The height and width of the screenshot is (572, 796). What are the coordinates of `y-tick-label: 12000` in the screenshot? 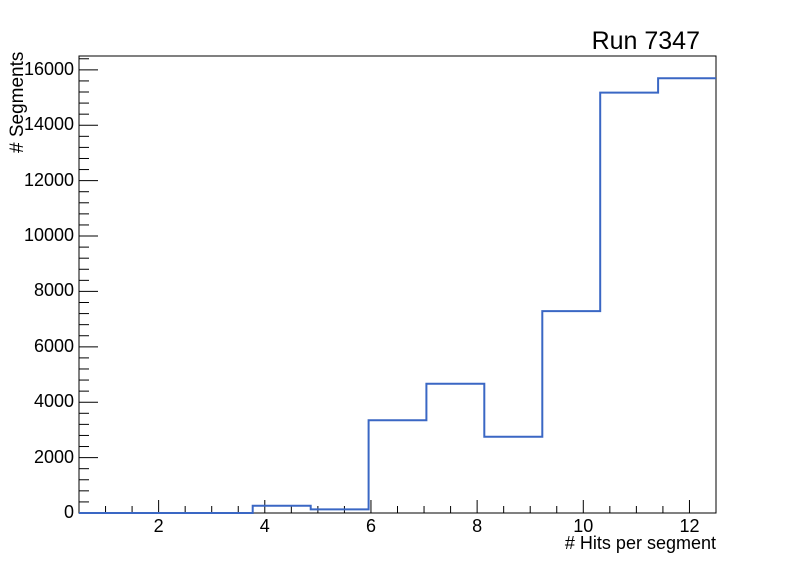 It's located at (48, 179).